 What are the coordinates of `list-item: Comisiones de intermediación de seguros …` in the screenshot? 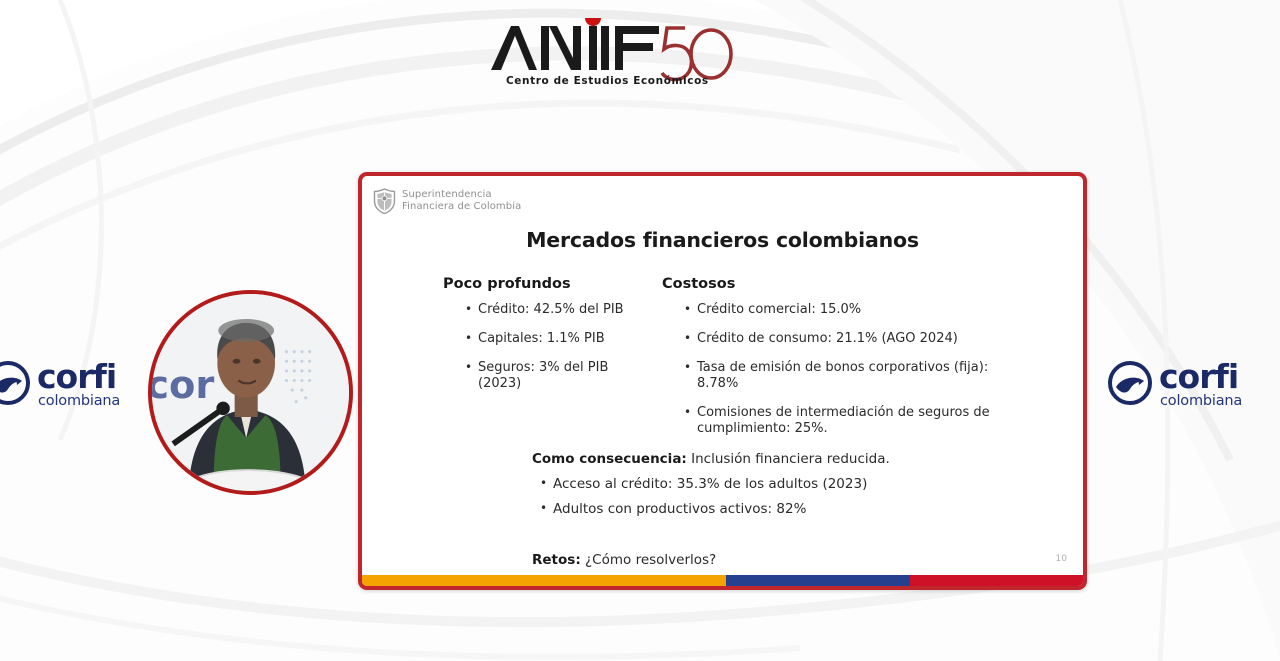 It's located at (858, 420).